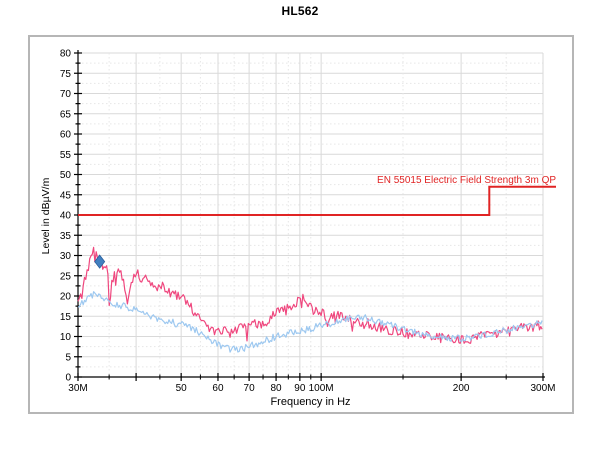 The width and height of the screenshot is (600, 450). What do you see at coordinates (66, 256) in the screenshot?
I see `y-tick-label: 30` at bounding box center [66, 256].